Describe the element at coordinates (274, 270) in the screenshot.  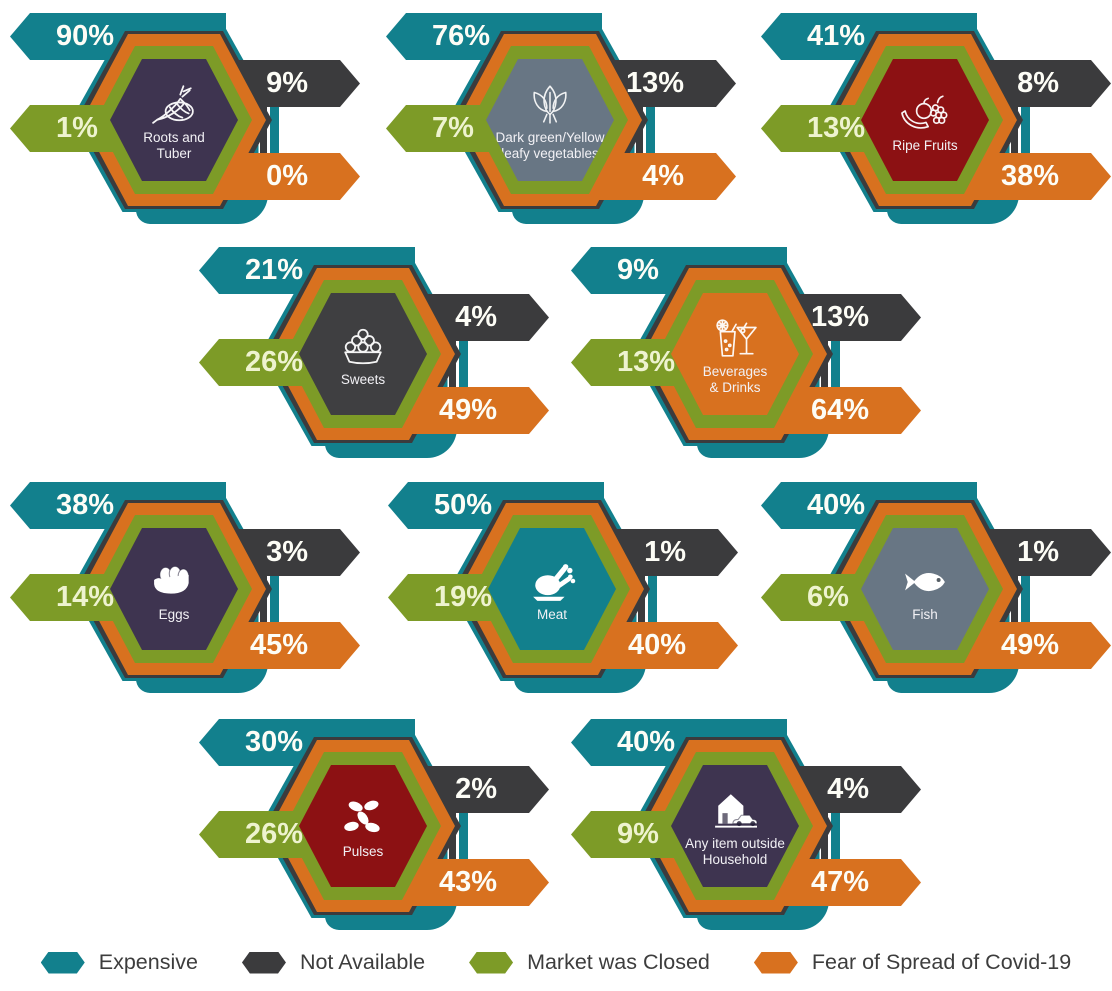
I see `expensive-value: 21%` at that location.